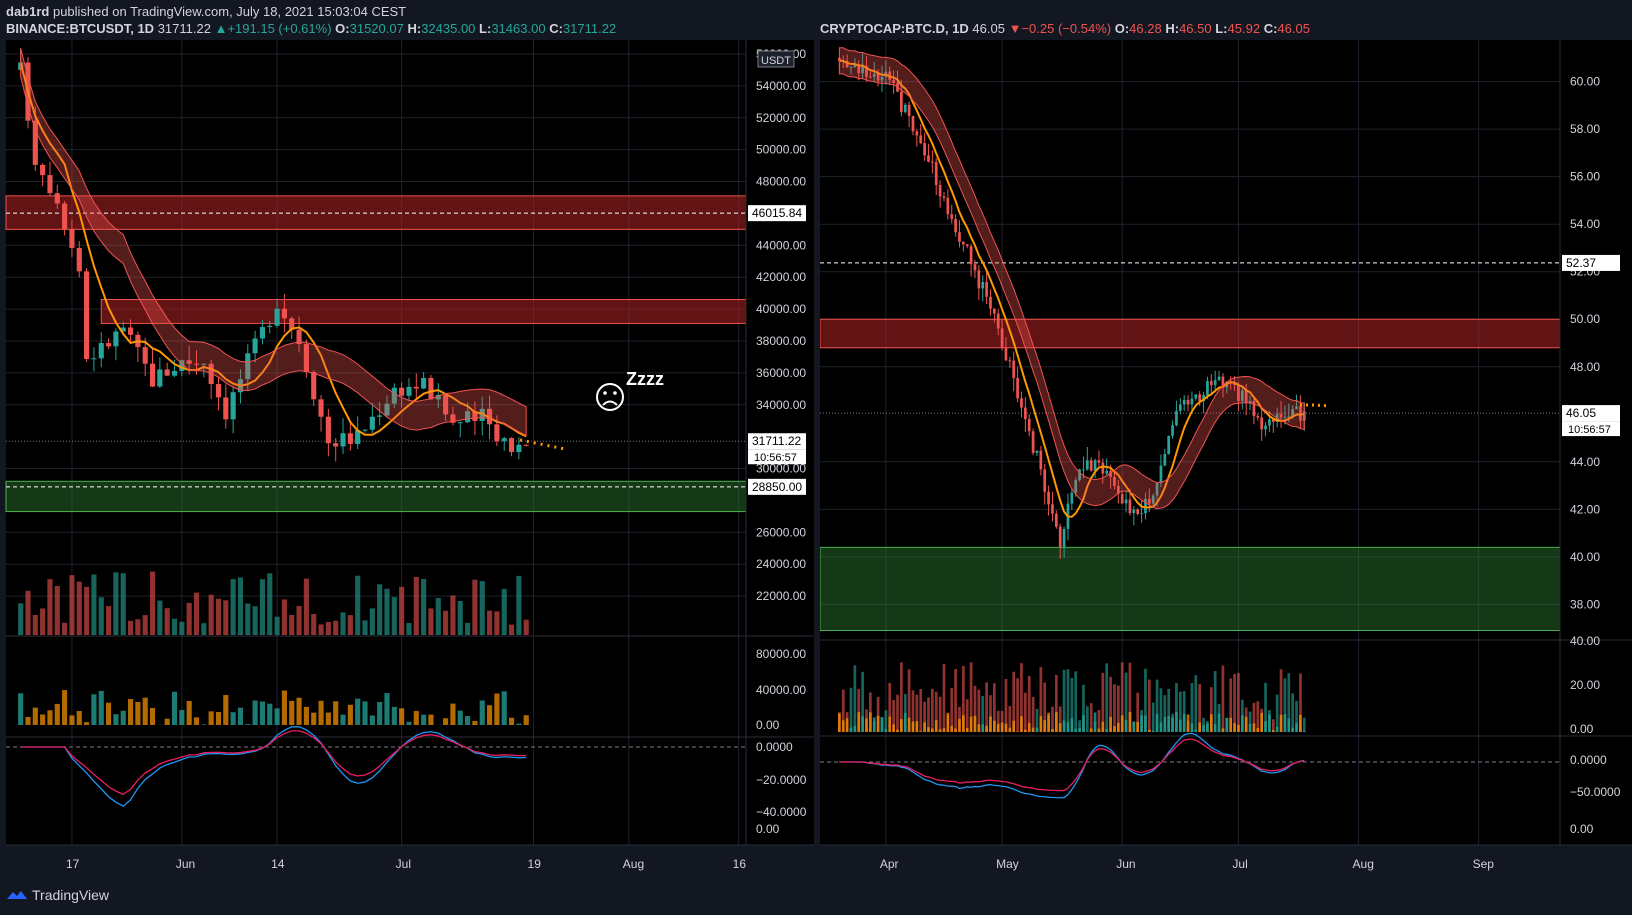 This screenshot has width=1632, height=915. Describe the element at coordinates (57, 895) in the screenshot. I see `tradingview-brand: TradingView` at that location.